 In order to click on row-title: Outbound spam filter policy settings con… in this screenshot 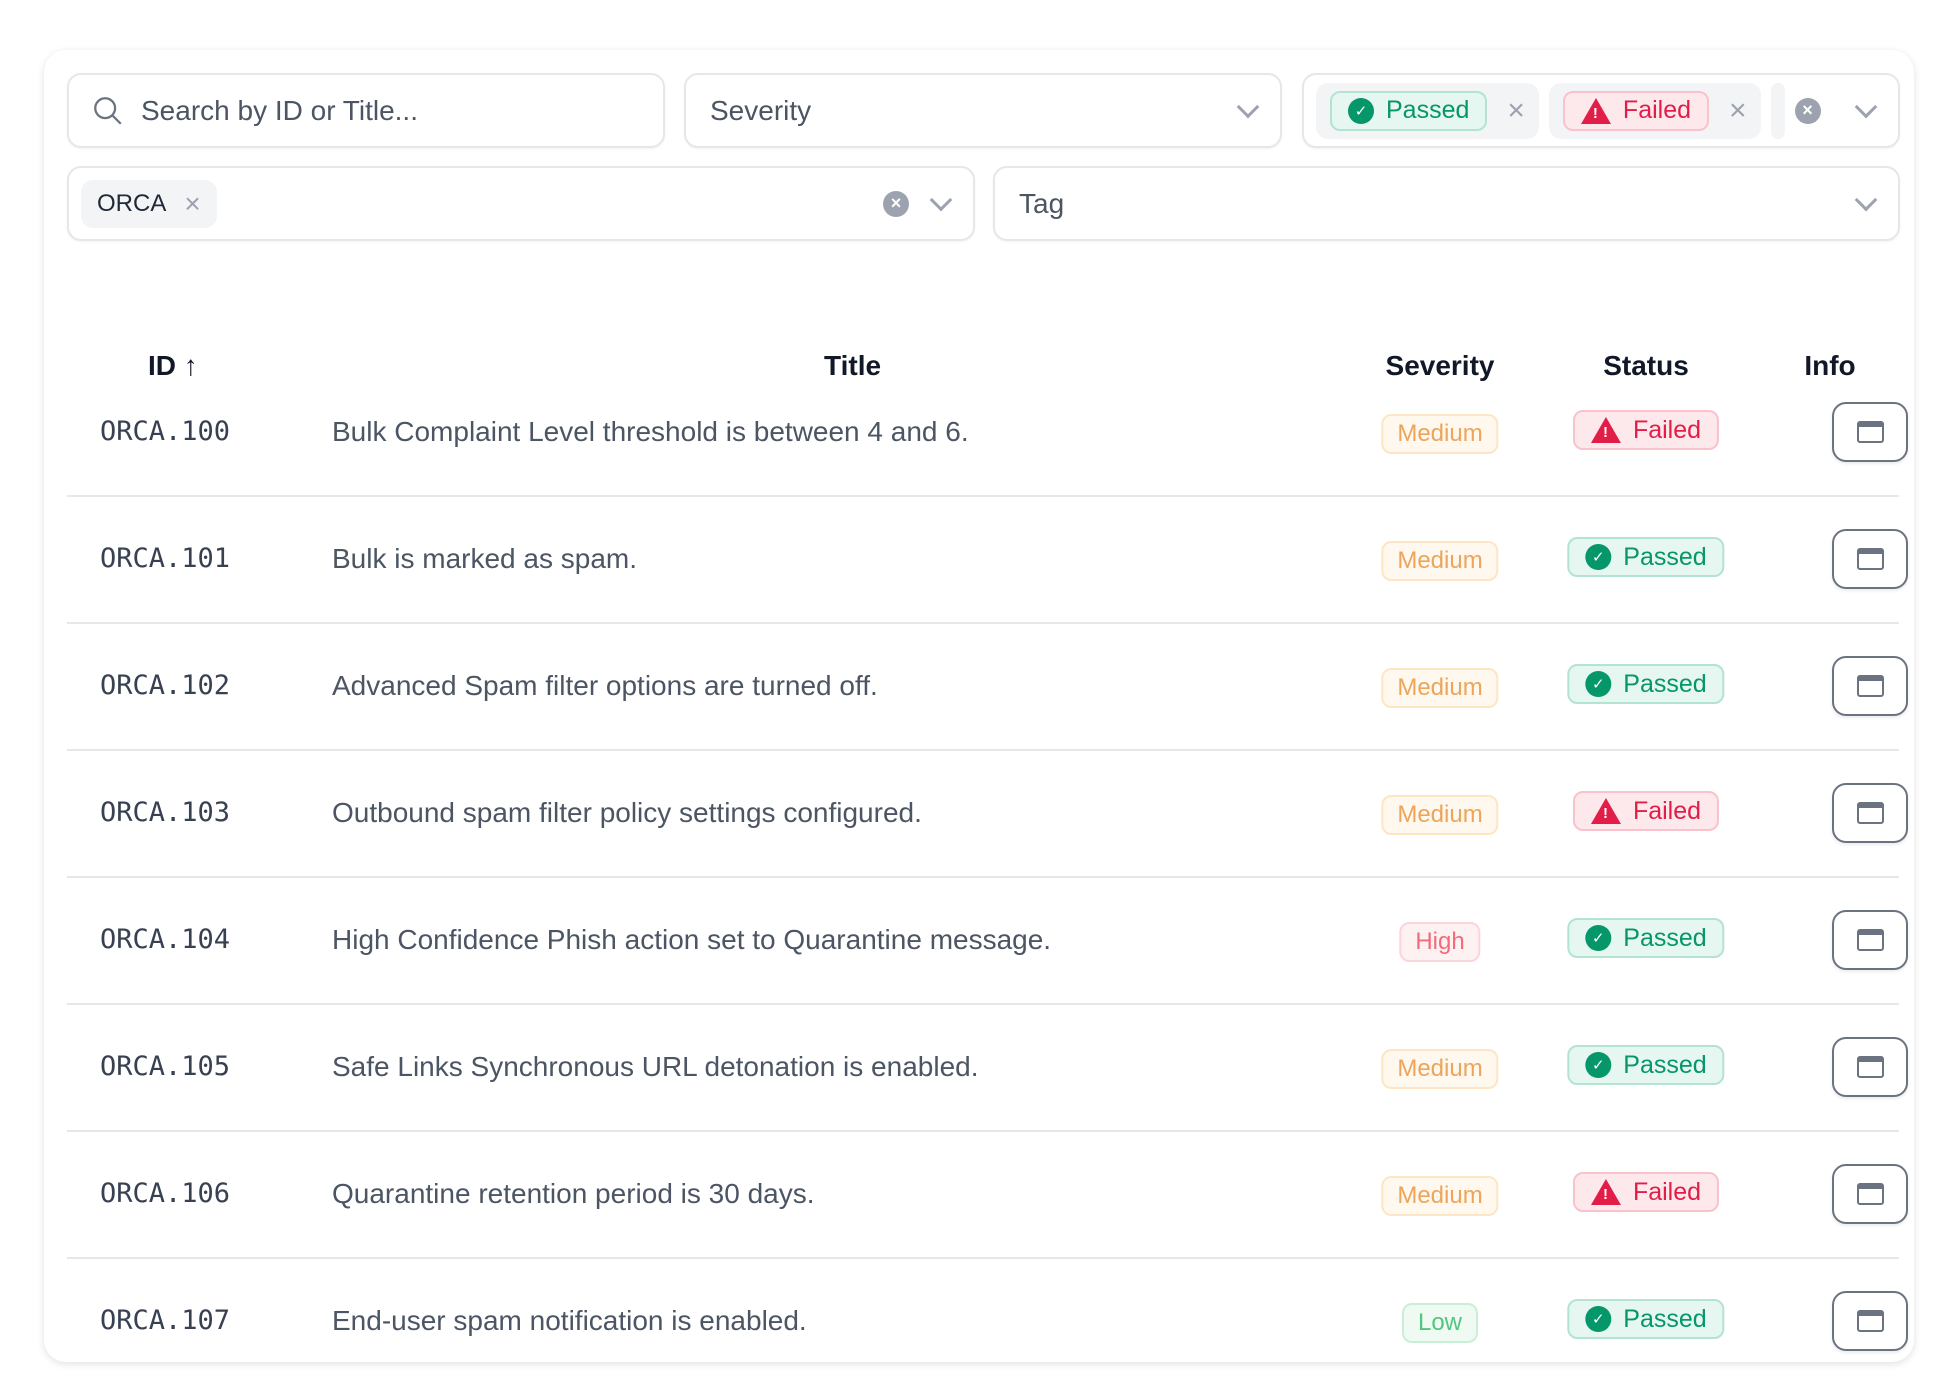, I will do `click(627, 812)`.